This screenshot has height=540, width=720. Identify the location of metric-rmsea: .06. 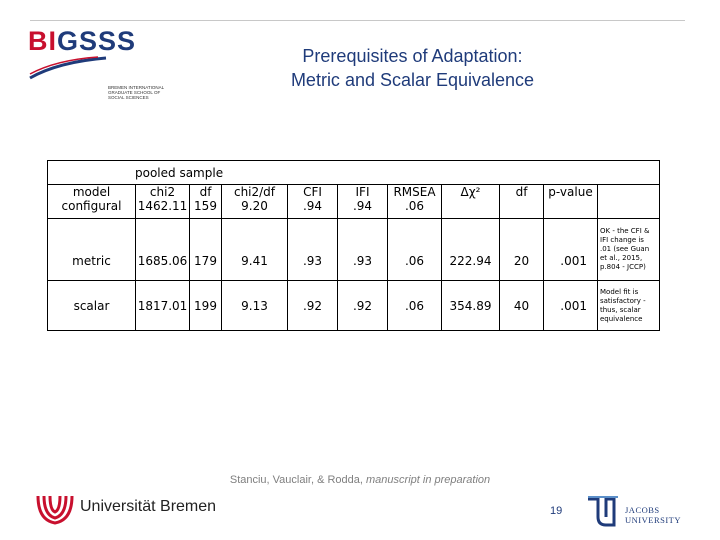
(414, 249).